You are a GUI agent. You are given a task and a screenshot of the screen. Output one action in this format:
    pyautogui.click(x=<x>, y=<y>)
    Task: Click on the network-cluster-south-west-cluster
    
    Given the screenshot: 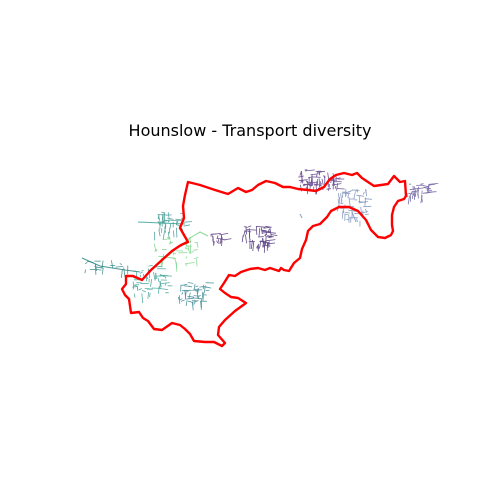 What is the action you would take?
    pyautogui.click(x=196, y=296)
    